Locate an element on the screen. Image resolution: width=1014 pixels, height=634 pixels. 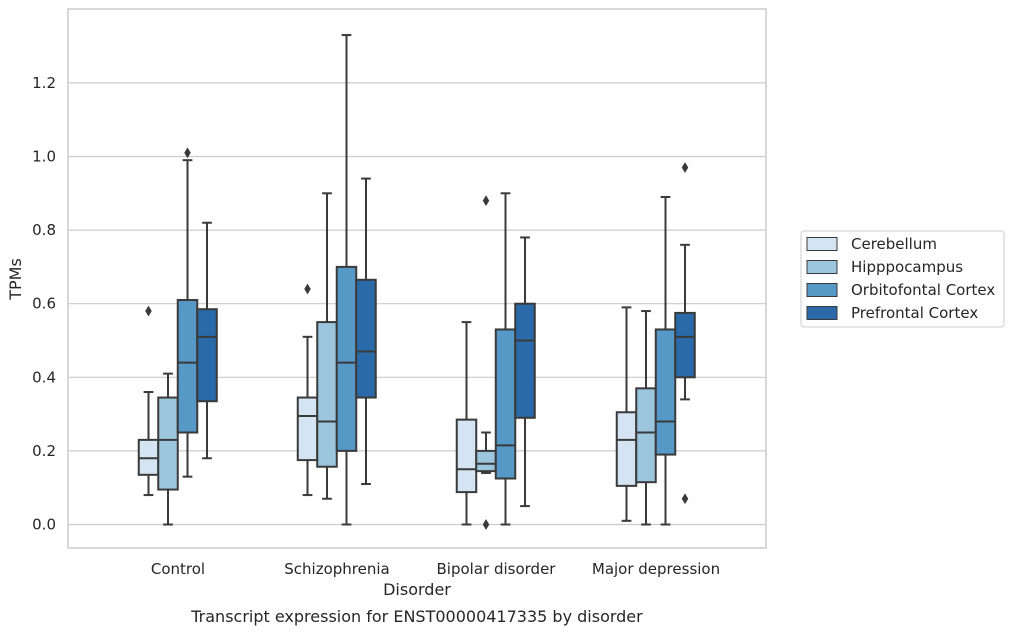
y-tick-label: 0.2 is located at coordinates (44, 451).